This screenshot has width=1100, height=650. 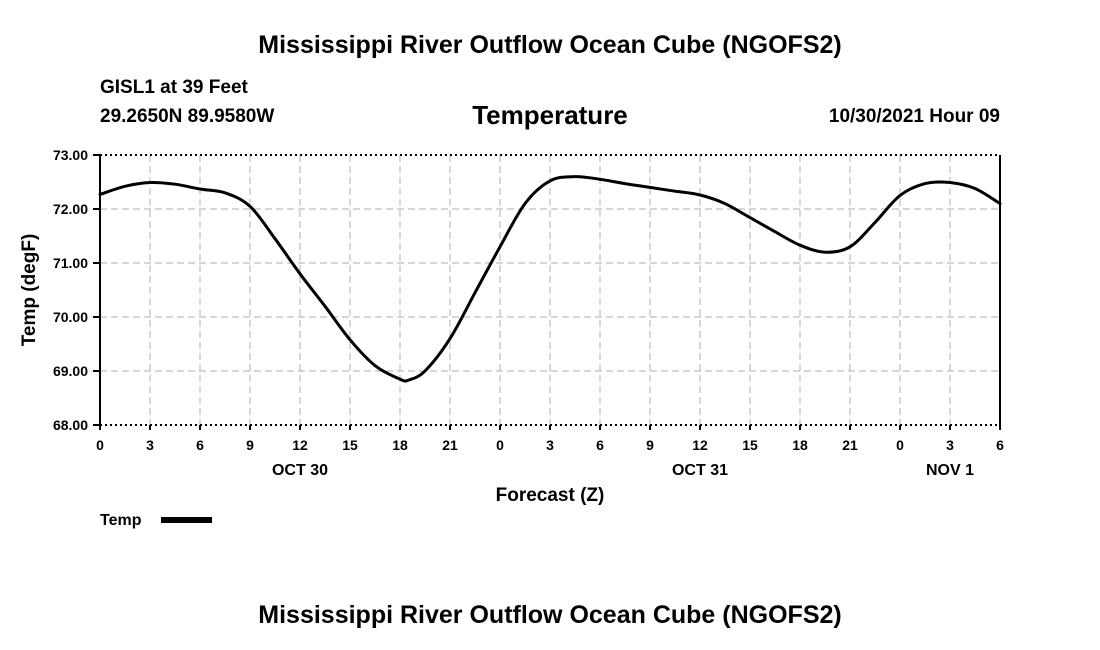 What do you see at coordinates (914, 116) in the screenshot?
I see `forecast-datetime: 10/30/2021 Hour 09` at bounding box center [914, 116].